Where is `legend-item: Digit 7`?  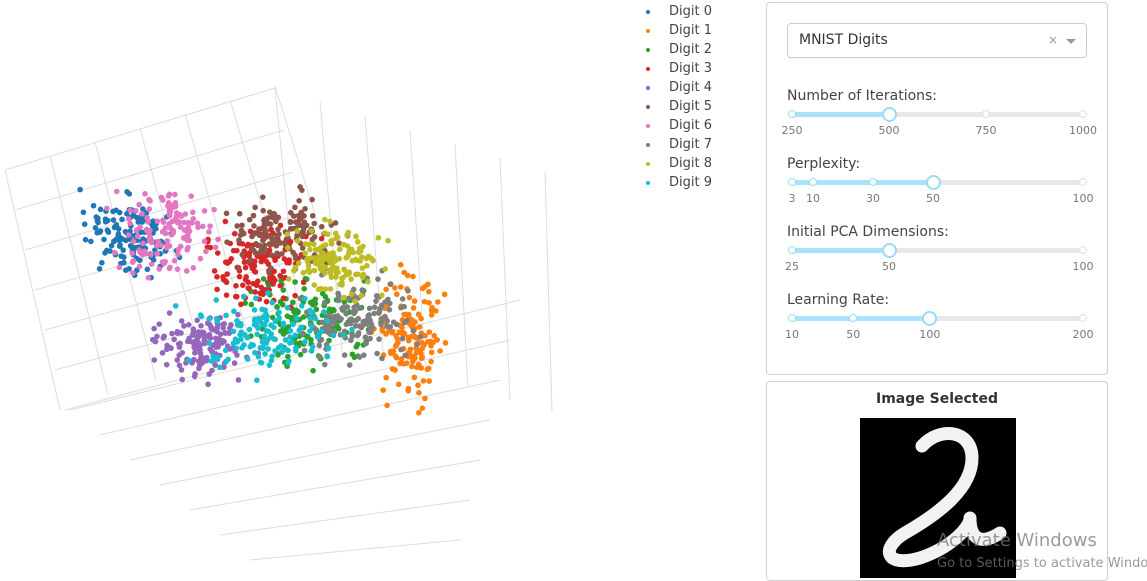
legend-item: Digit 7 is located at coordinates (679, 144).